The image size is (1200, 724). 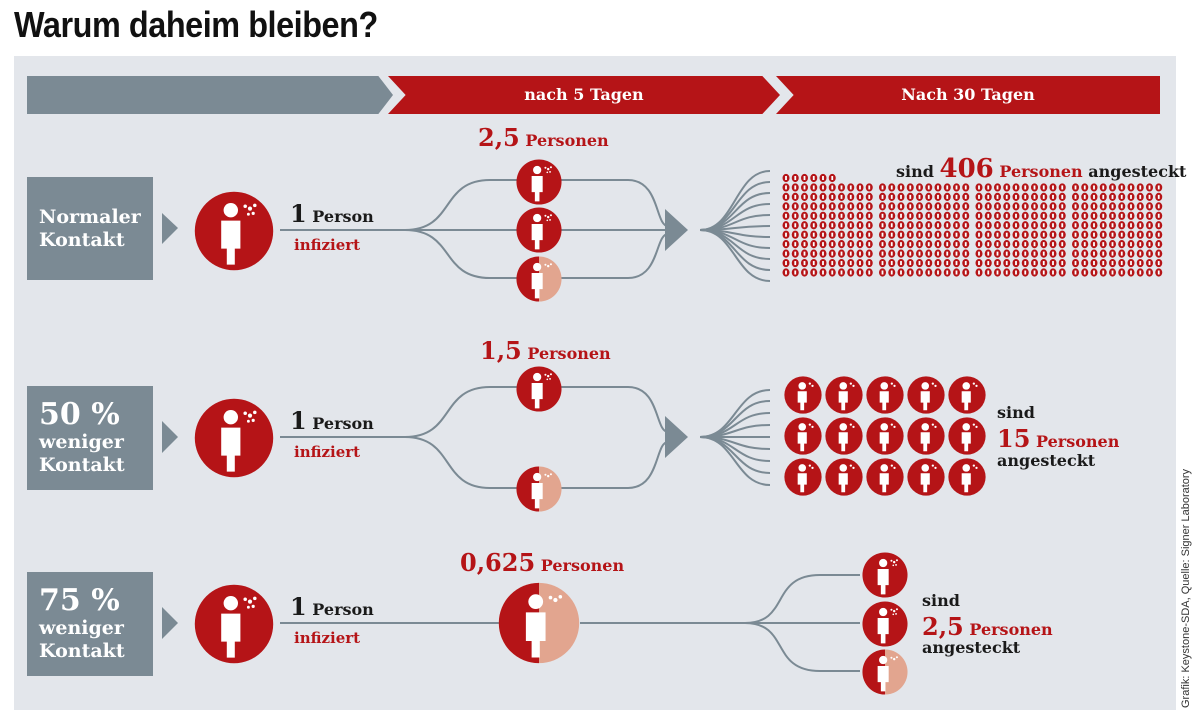 I want to click on count-unit: Person, so click(x=343, y=609).